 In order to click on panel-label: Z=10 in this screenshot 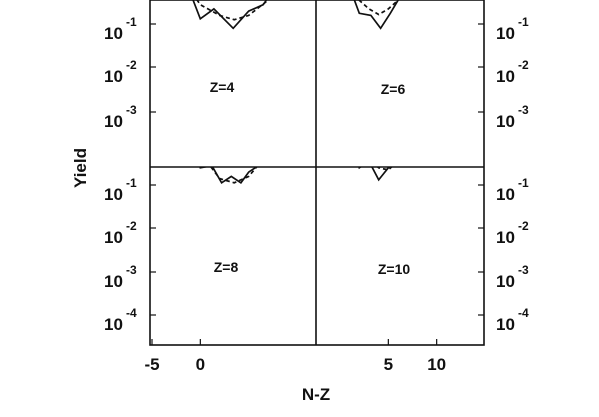, I will do `click(394, 269)`.